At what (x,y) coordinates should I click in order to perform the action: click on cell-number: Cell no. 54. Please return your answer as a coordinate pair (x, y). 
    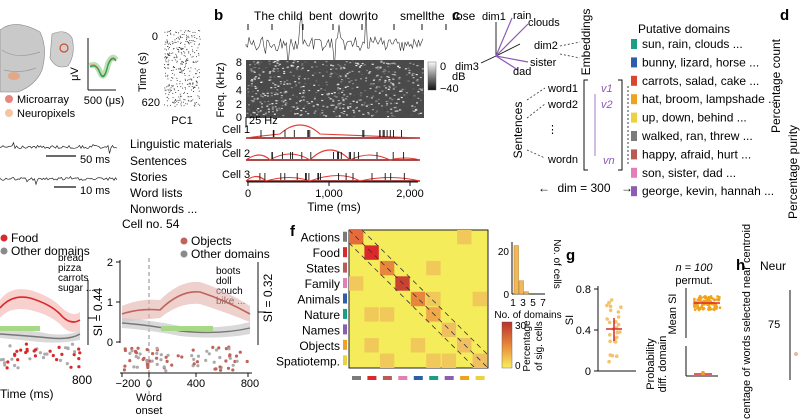
    Looking at the image, I should click on (151, 224).